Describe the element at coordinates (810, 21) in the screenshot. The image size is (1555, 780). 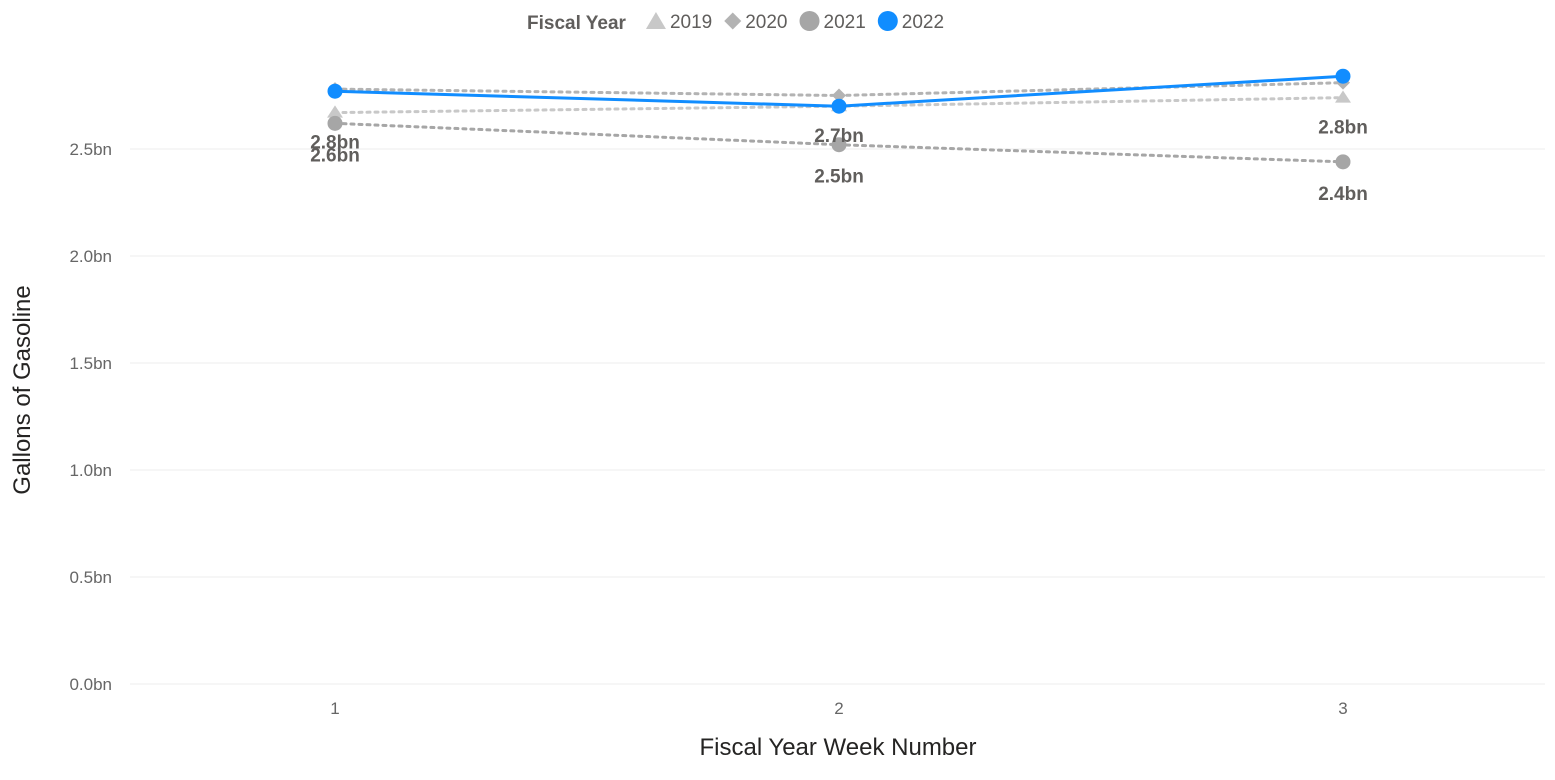
I see `legend-marker-2021` at that location.